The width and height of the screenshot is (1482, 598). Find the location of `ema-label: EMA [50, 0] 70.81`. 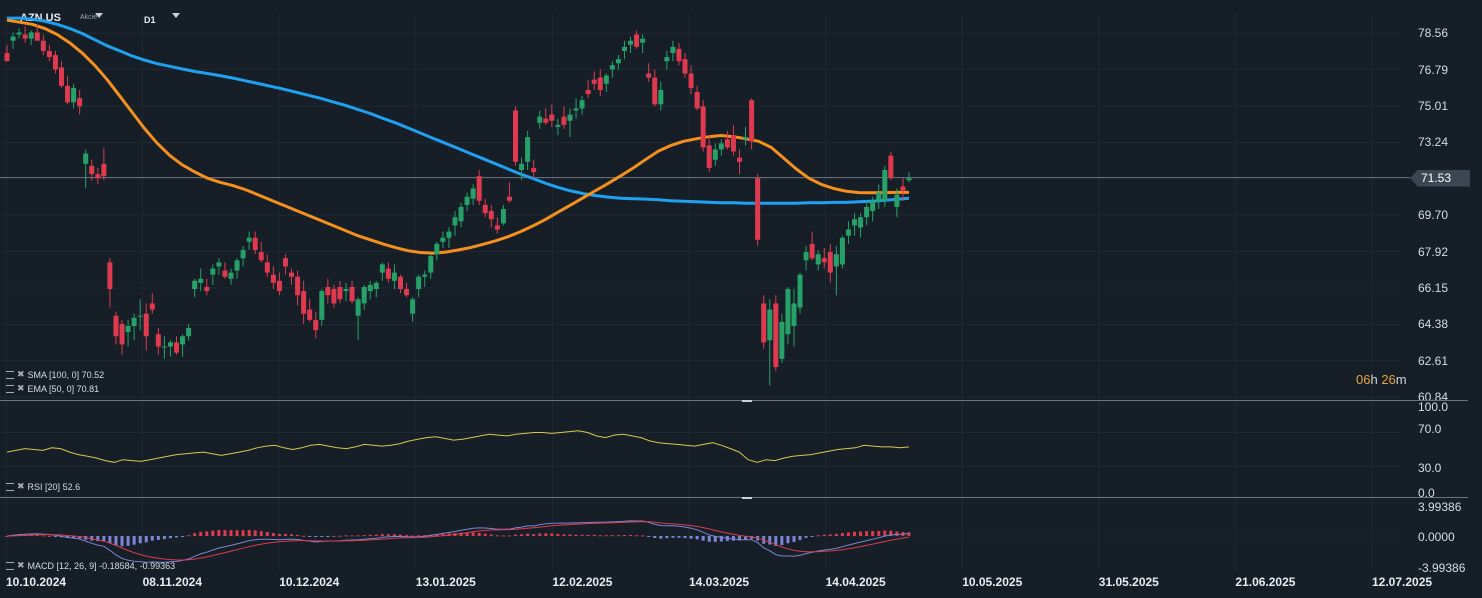

ema-label: EMA [50, 0] 70.81 is located at coordinates (63, 388).